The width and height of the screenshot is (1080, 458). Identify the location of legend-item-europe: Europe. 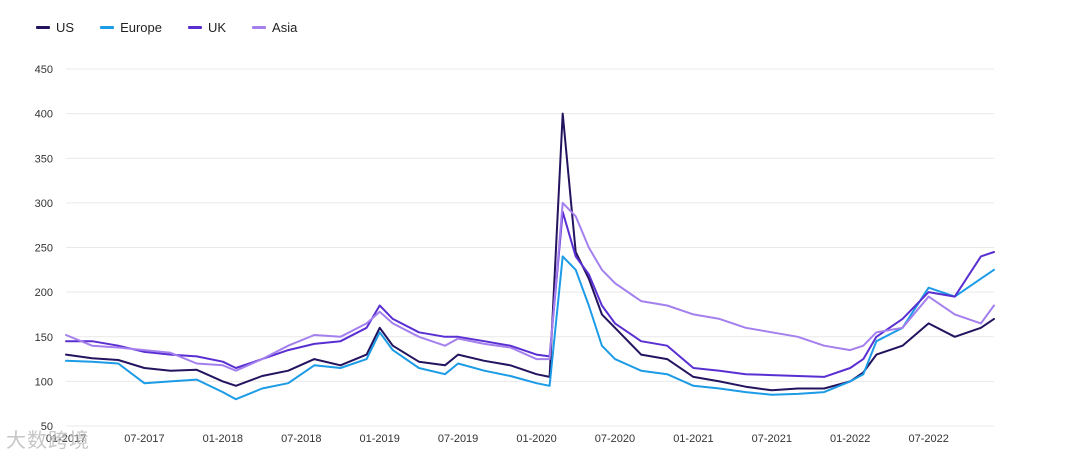
(131, 27).